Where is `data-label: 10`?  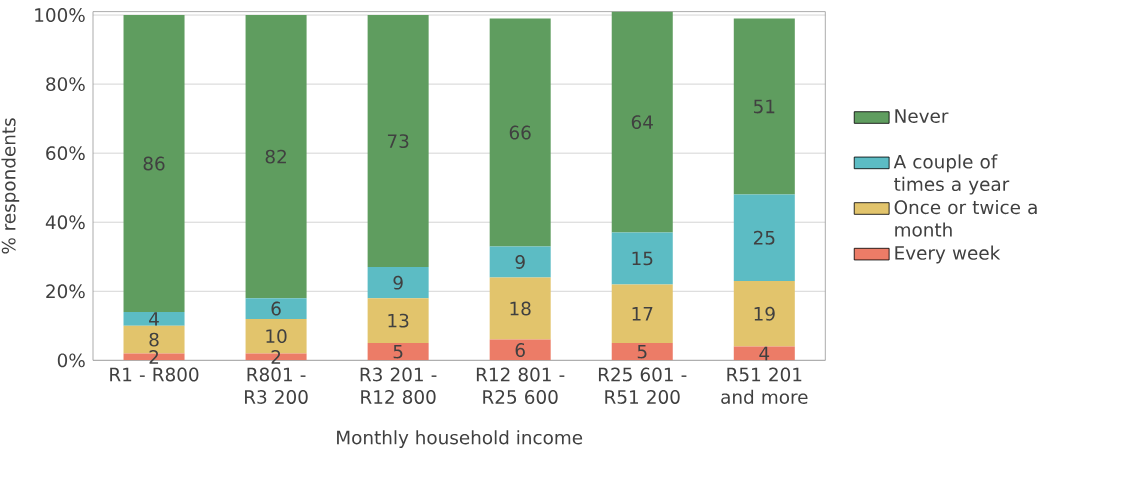
data-label: 10 is located at coordinates (276, 336).